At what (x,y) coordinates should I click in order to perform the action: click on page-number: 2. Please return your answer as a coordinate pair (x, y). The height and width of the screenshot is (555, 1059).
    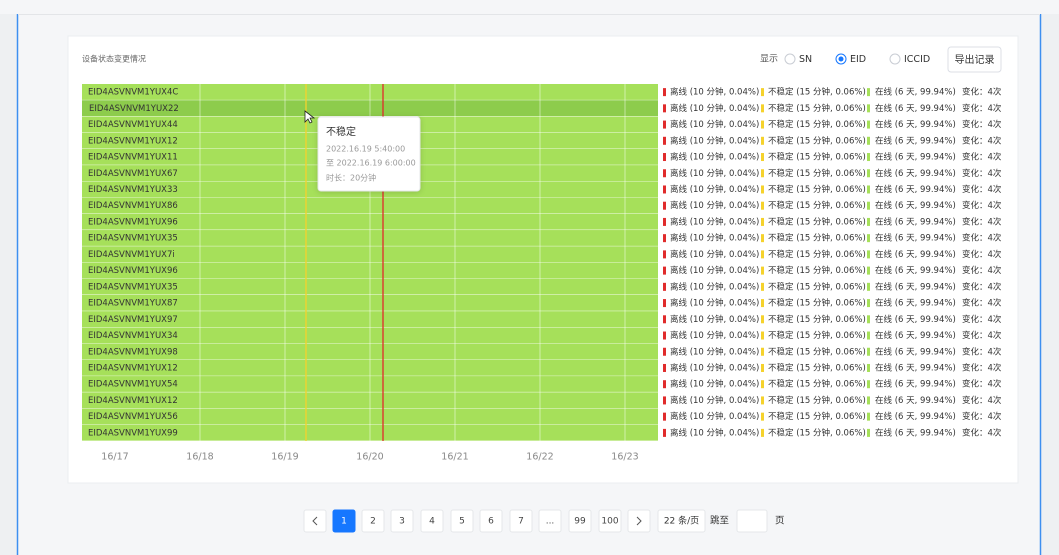
    Looking at the image, I should click on (373, 522).